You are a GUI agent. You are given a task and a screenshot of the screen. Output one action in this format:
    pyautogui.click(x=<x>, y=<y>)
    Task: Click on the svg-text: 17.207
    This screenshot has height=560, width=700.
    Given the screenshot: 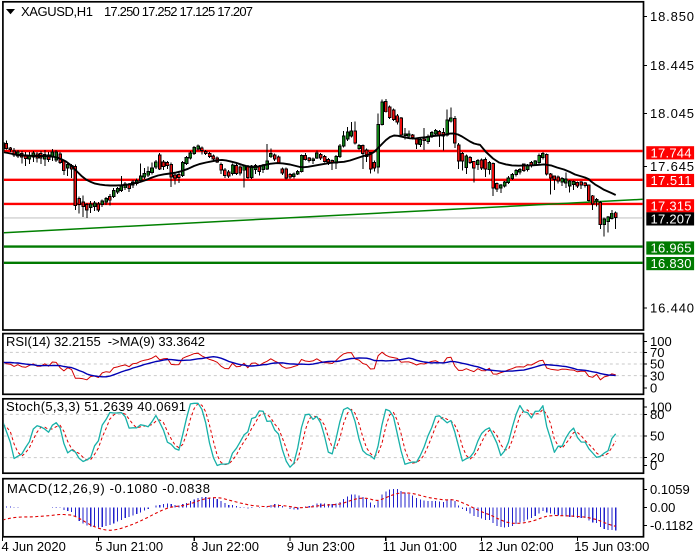 What is the action you would take?
    pyautogui.click(x=671, y=219)
    